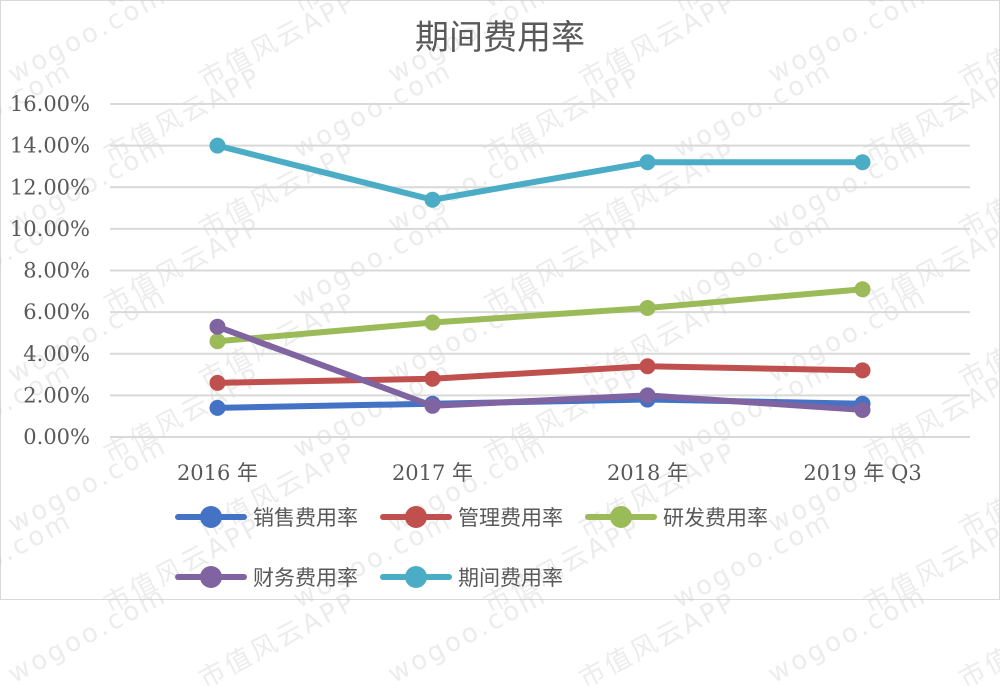 The width and height of the screenshot is (1000, 696). I want to click on y-tick-label: 12.00%, so click(50, 187).